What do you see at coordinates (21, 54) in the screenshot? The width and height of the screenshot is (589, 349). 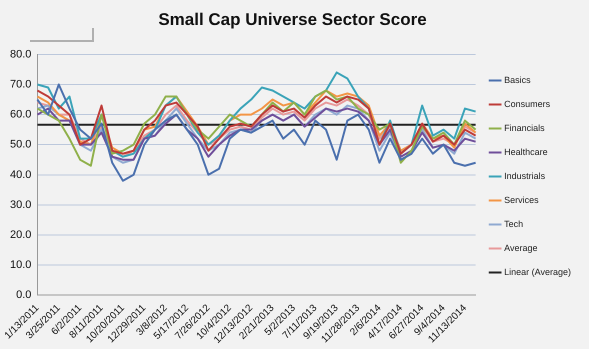 I see `y-tick-label: 80.0` at bounding box center [21, 54].